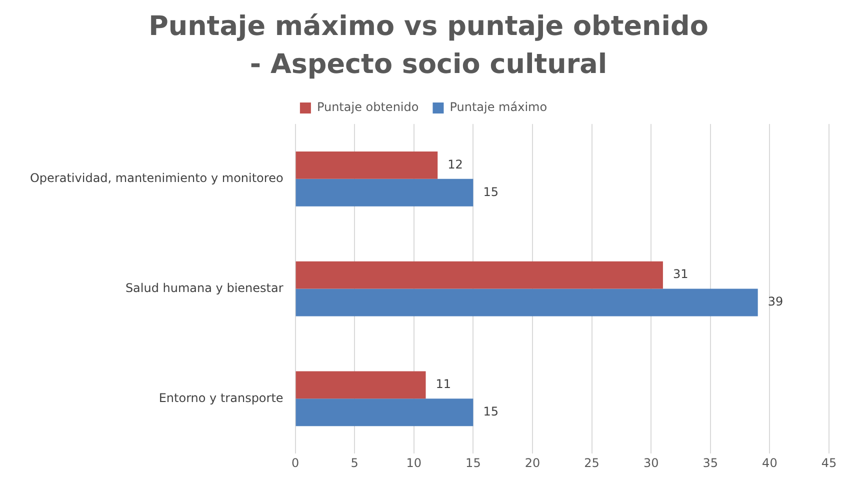 This screenshot has width=857, height=494. I want to click on chart-title: Puntaje máximo vs puntaje obtenido - Aspecto socio cultural, so click(428, 46).